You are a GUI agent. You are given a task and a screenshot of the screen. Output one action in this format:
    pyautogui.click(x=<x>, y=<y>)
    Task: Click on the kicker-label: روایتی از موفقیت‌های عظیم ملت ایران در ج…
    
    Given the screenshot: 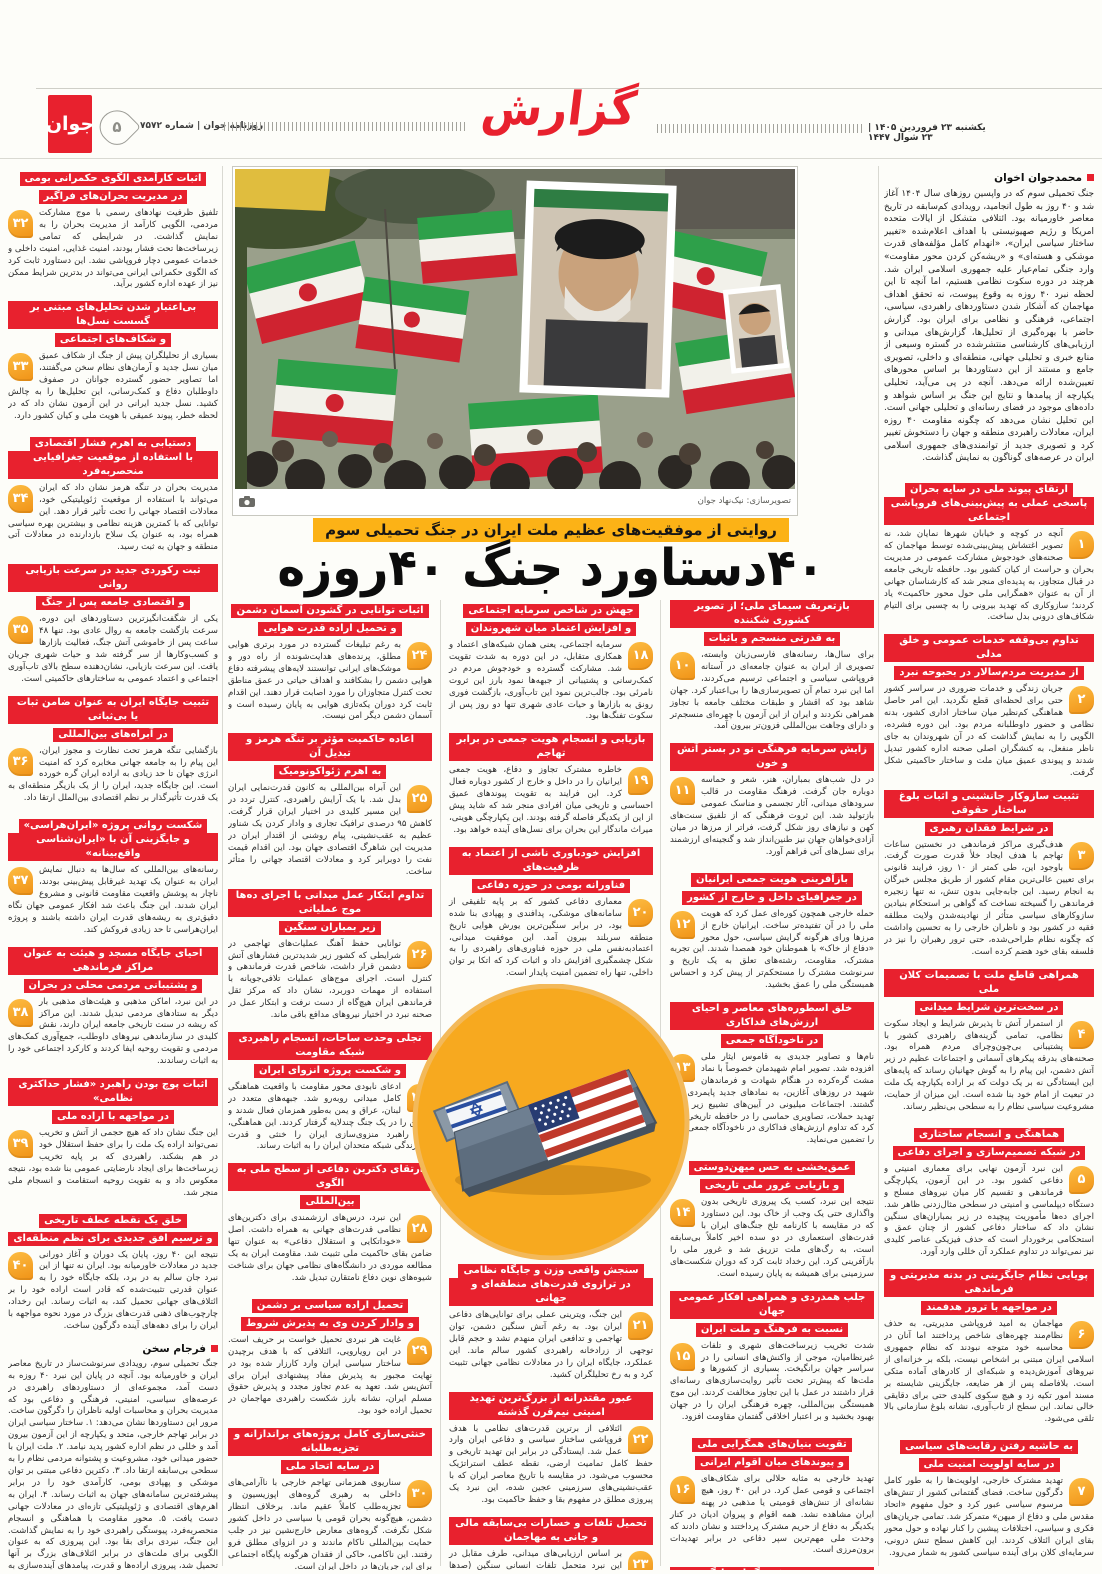 What is the action you would take?
    pyautogui.click(x=551, y=530)
    